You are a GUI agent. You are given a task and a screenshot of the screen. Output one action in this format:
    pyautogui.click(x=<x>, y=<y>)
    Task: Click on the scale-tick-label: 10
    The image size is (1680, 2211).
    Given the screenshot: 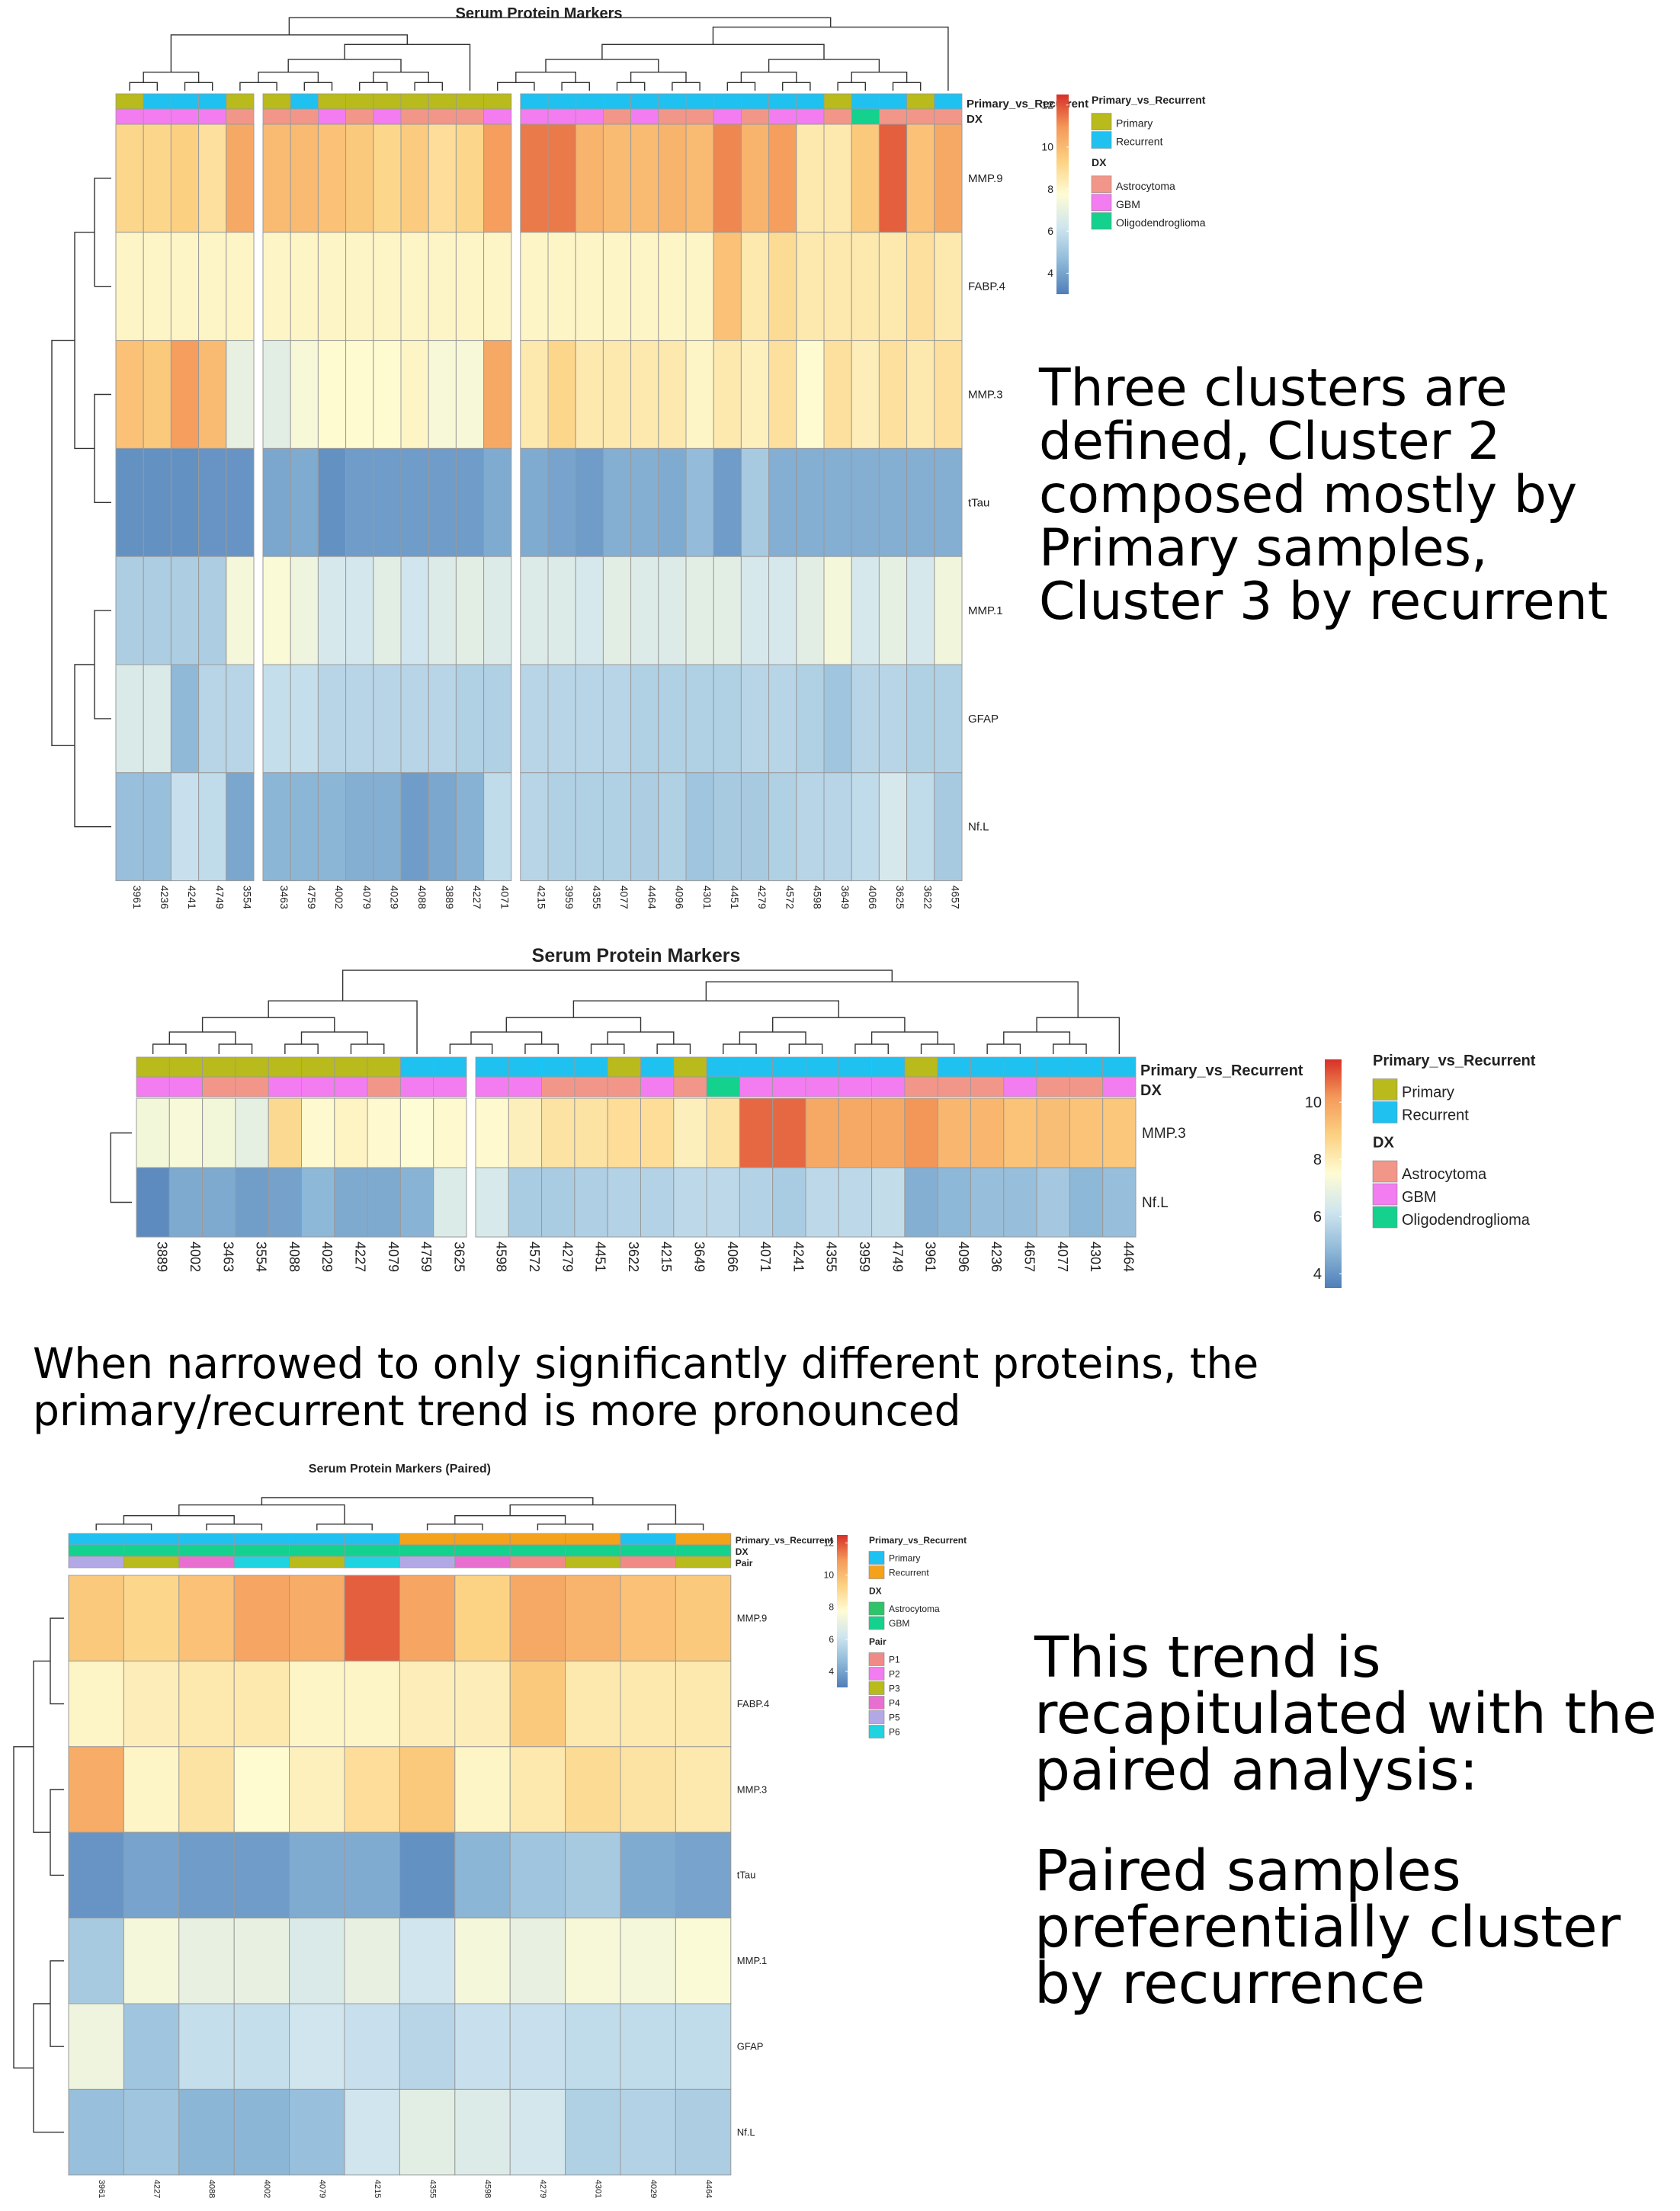 What is the action you would take?
    pyautogui.click(x=1047, y=147)
    